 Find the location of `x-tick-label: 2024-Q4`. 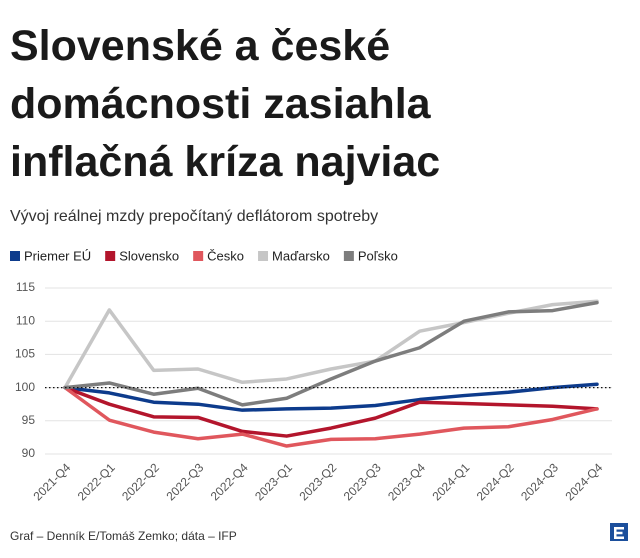

x-tick-label: 2024-Q4 is located at coordinates (583, 481).